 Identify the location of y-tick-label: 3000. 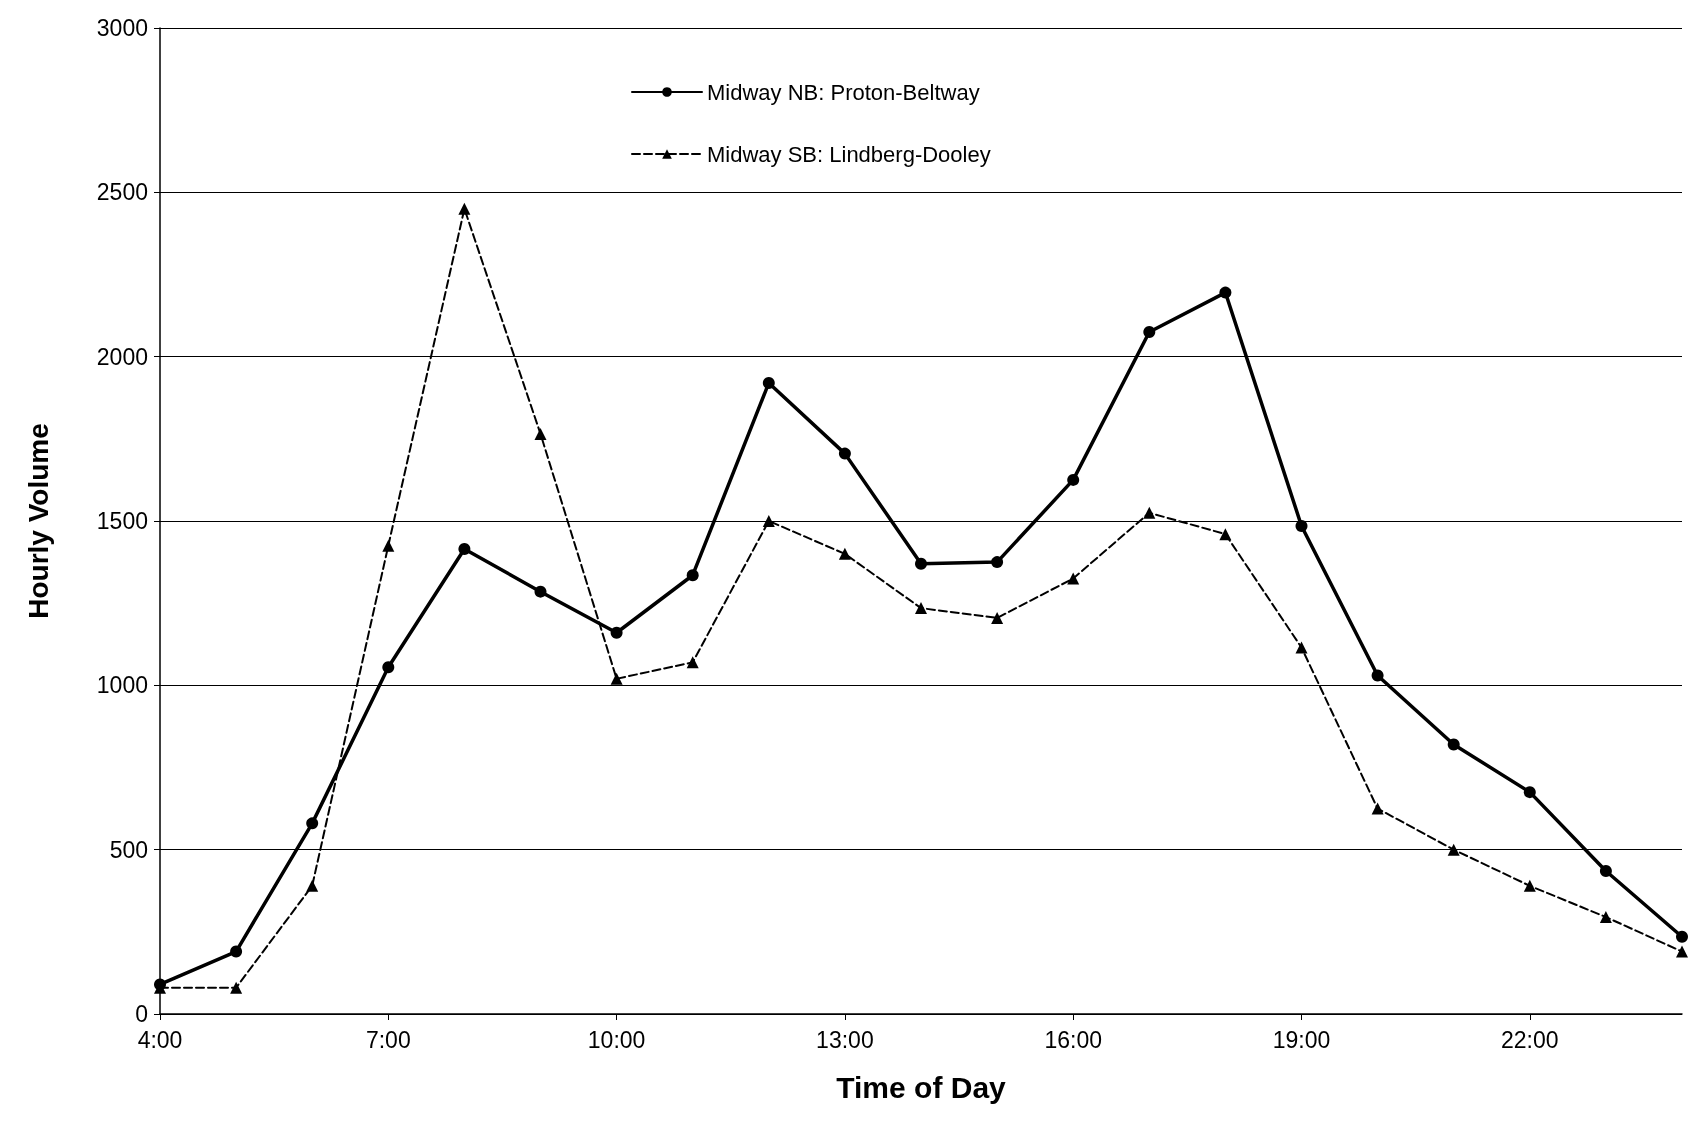
(122, 28).